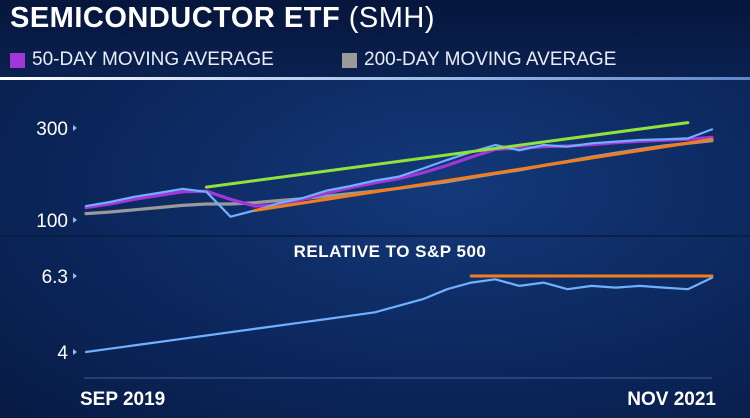 The height and width of the screenshot is (418, 750). I want to click on legend-swatch-50-day, so click(17, 60).